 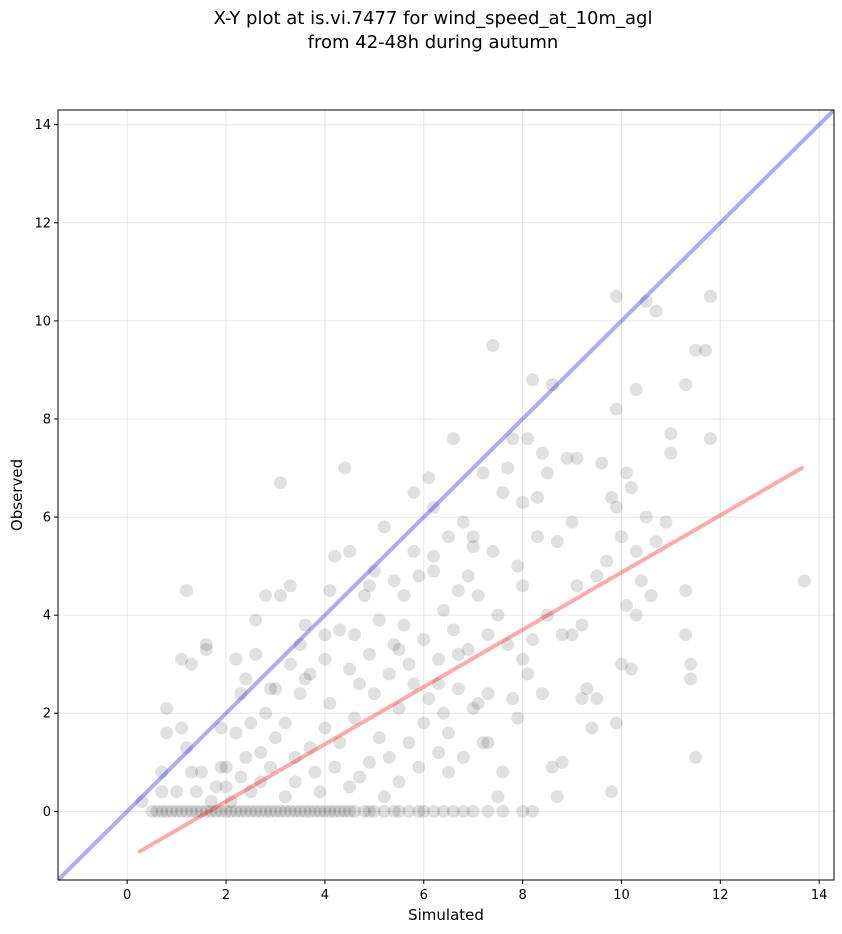 What do you see at coordinates (127, 895) in the screenshot?
I see `x-tick-label: 0` at bounding box center [127, 895].